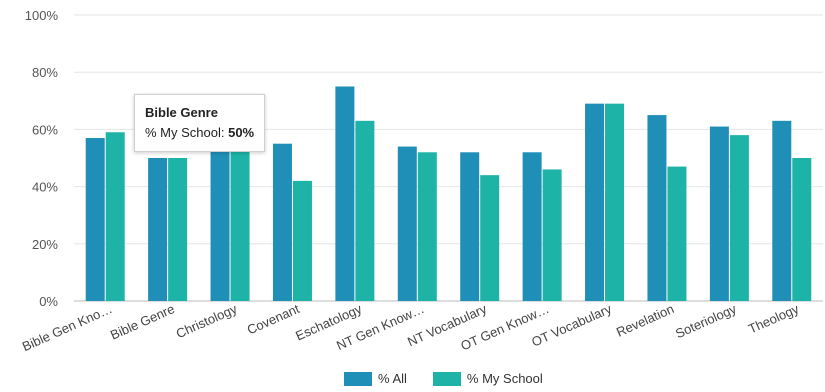 Image resolution: width=825 pixels, height=392 pixels. What do you see at coordinates (375, 378) in the screenshot?
I see `legend-item-all: % All` at bounding box center [375, 378].